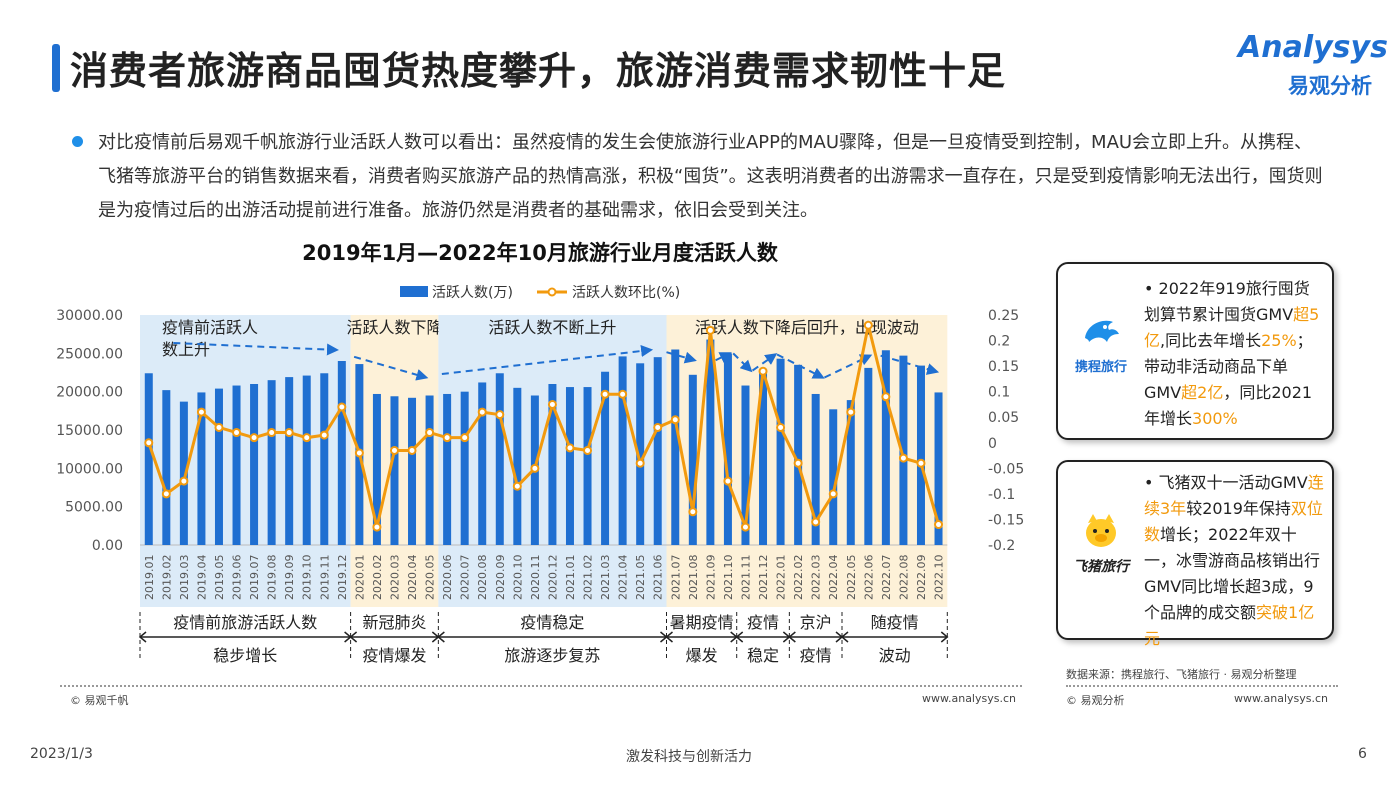 This screenshot has width=1400, height=788. Describe the element at coordinates (886, 578) in the screenshot. I see `x-tick-label: 2022.07` at that location.